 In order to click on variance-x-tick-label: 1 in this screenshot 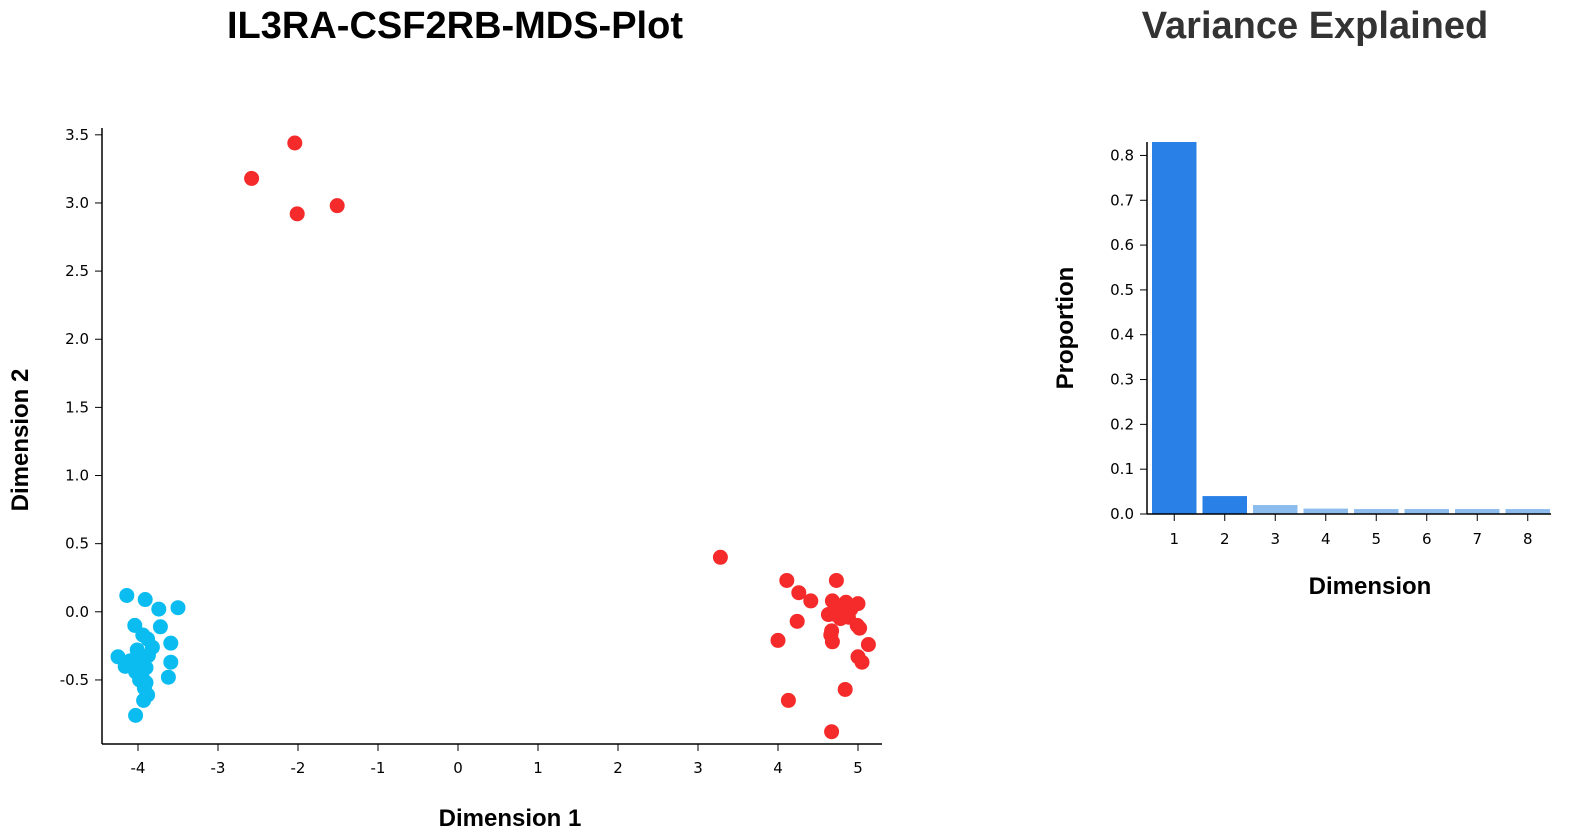, I will do `click(1174, 539)`.